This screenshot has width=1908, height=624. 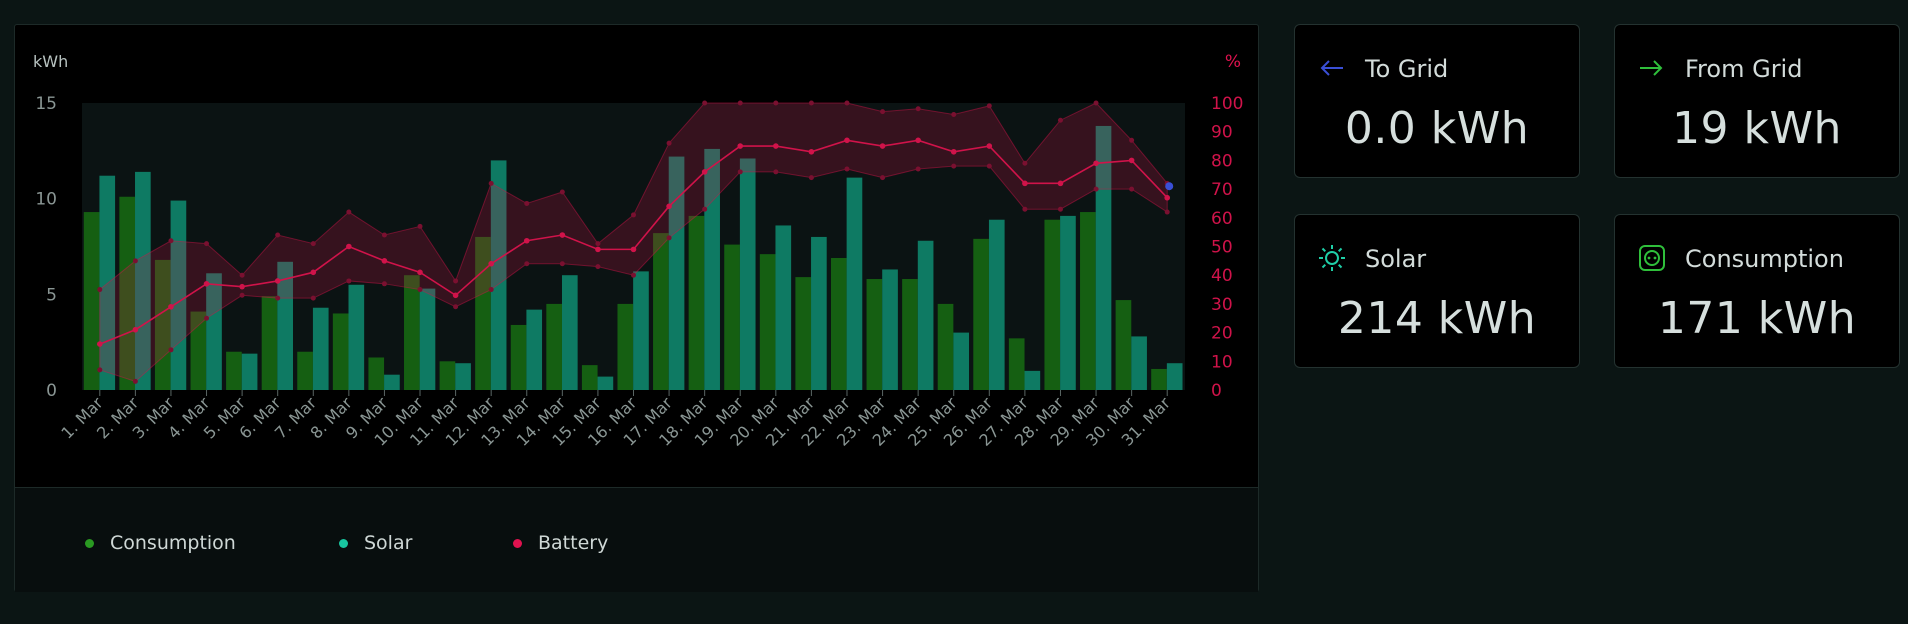 I want to click on right-tick-label: 10, so click(x=1222, y=362).